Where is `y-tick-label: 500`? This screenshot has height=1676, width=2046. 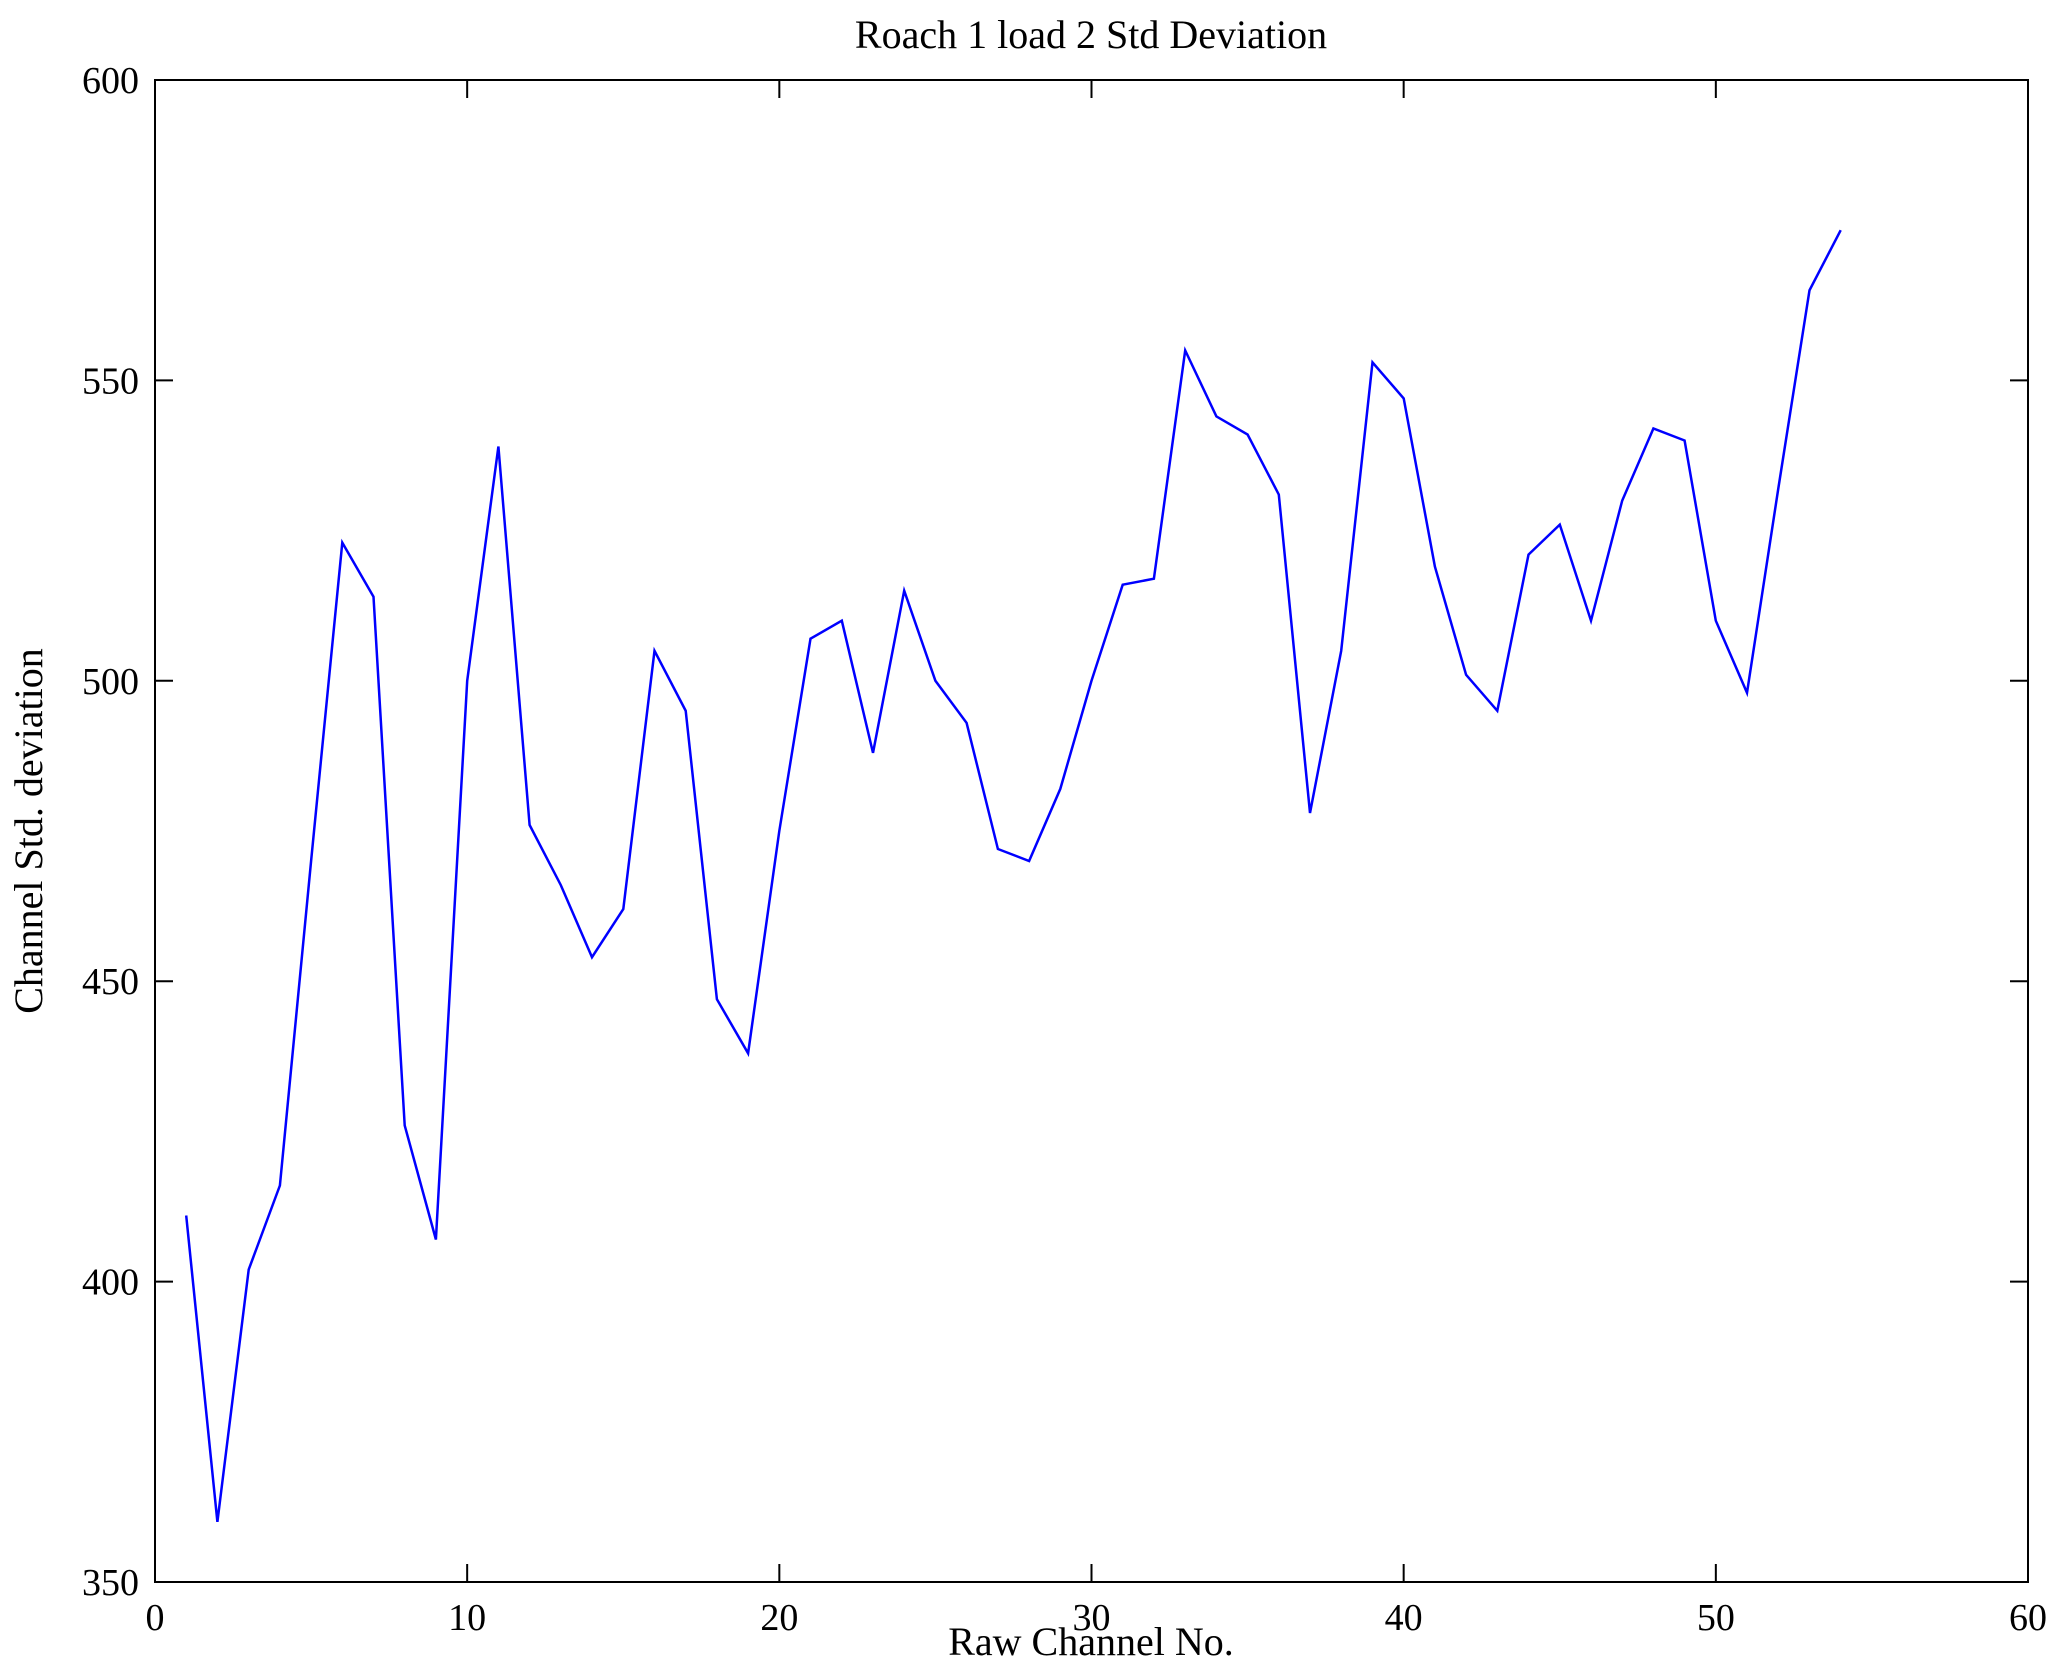
y-tick-label: 500 is located at coordinates (110, 682).